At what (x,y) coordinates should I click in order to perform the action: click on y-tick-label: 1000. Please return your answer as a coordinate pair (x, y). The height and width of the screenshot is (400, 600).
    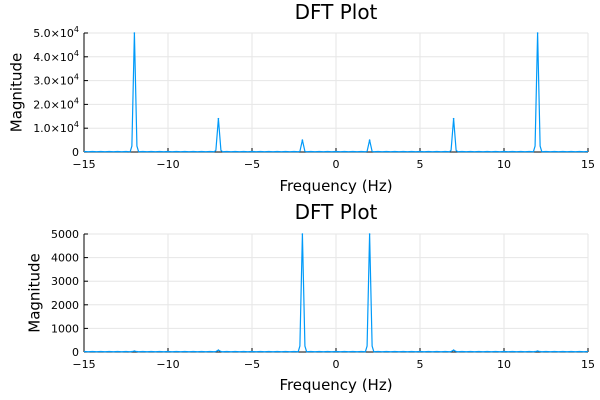
    Looking at the image, I should click on (65, 328).